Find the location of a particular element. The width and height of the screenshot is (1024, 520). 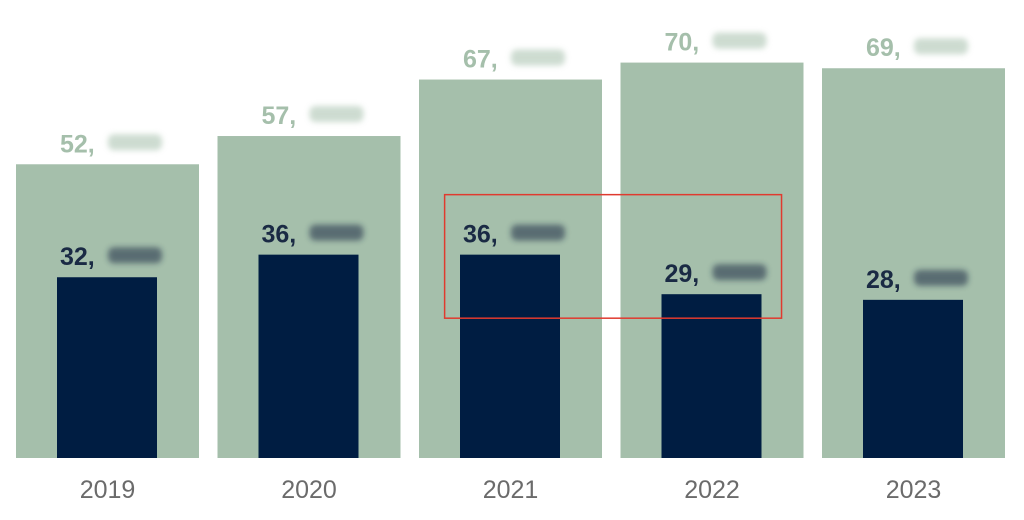

obscured-digits-total-2019 is located at coordinates (135, 142).